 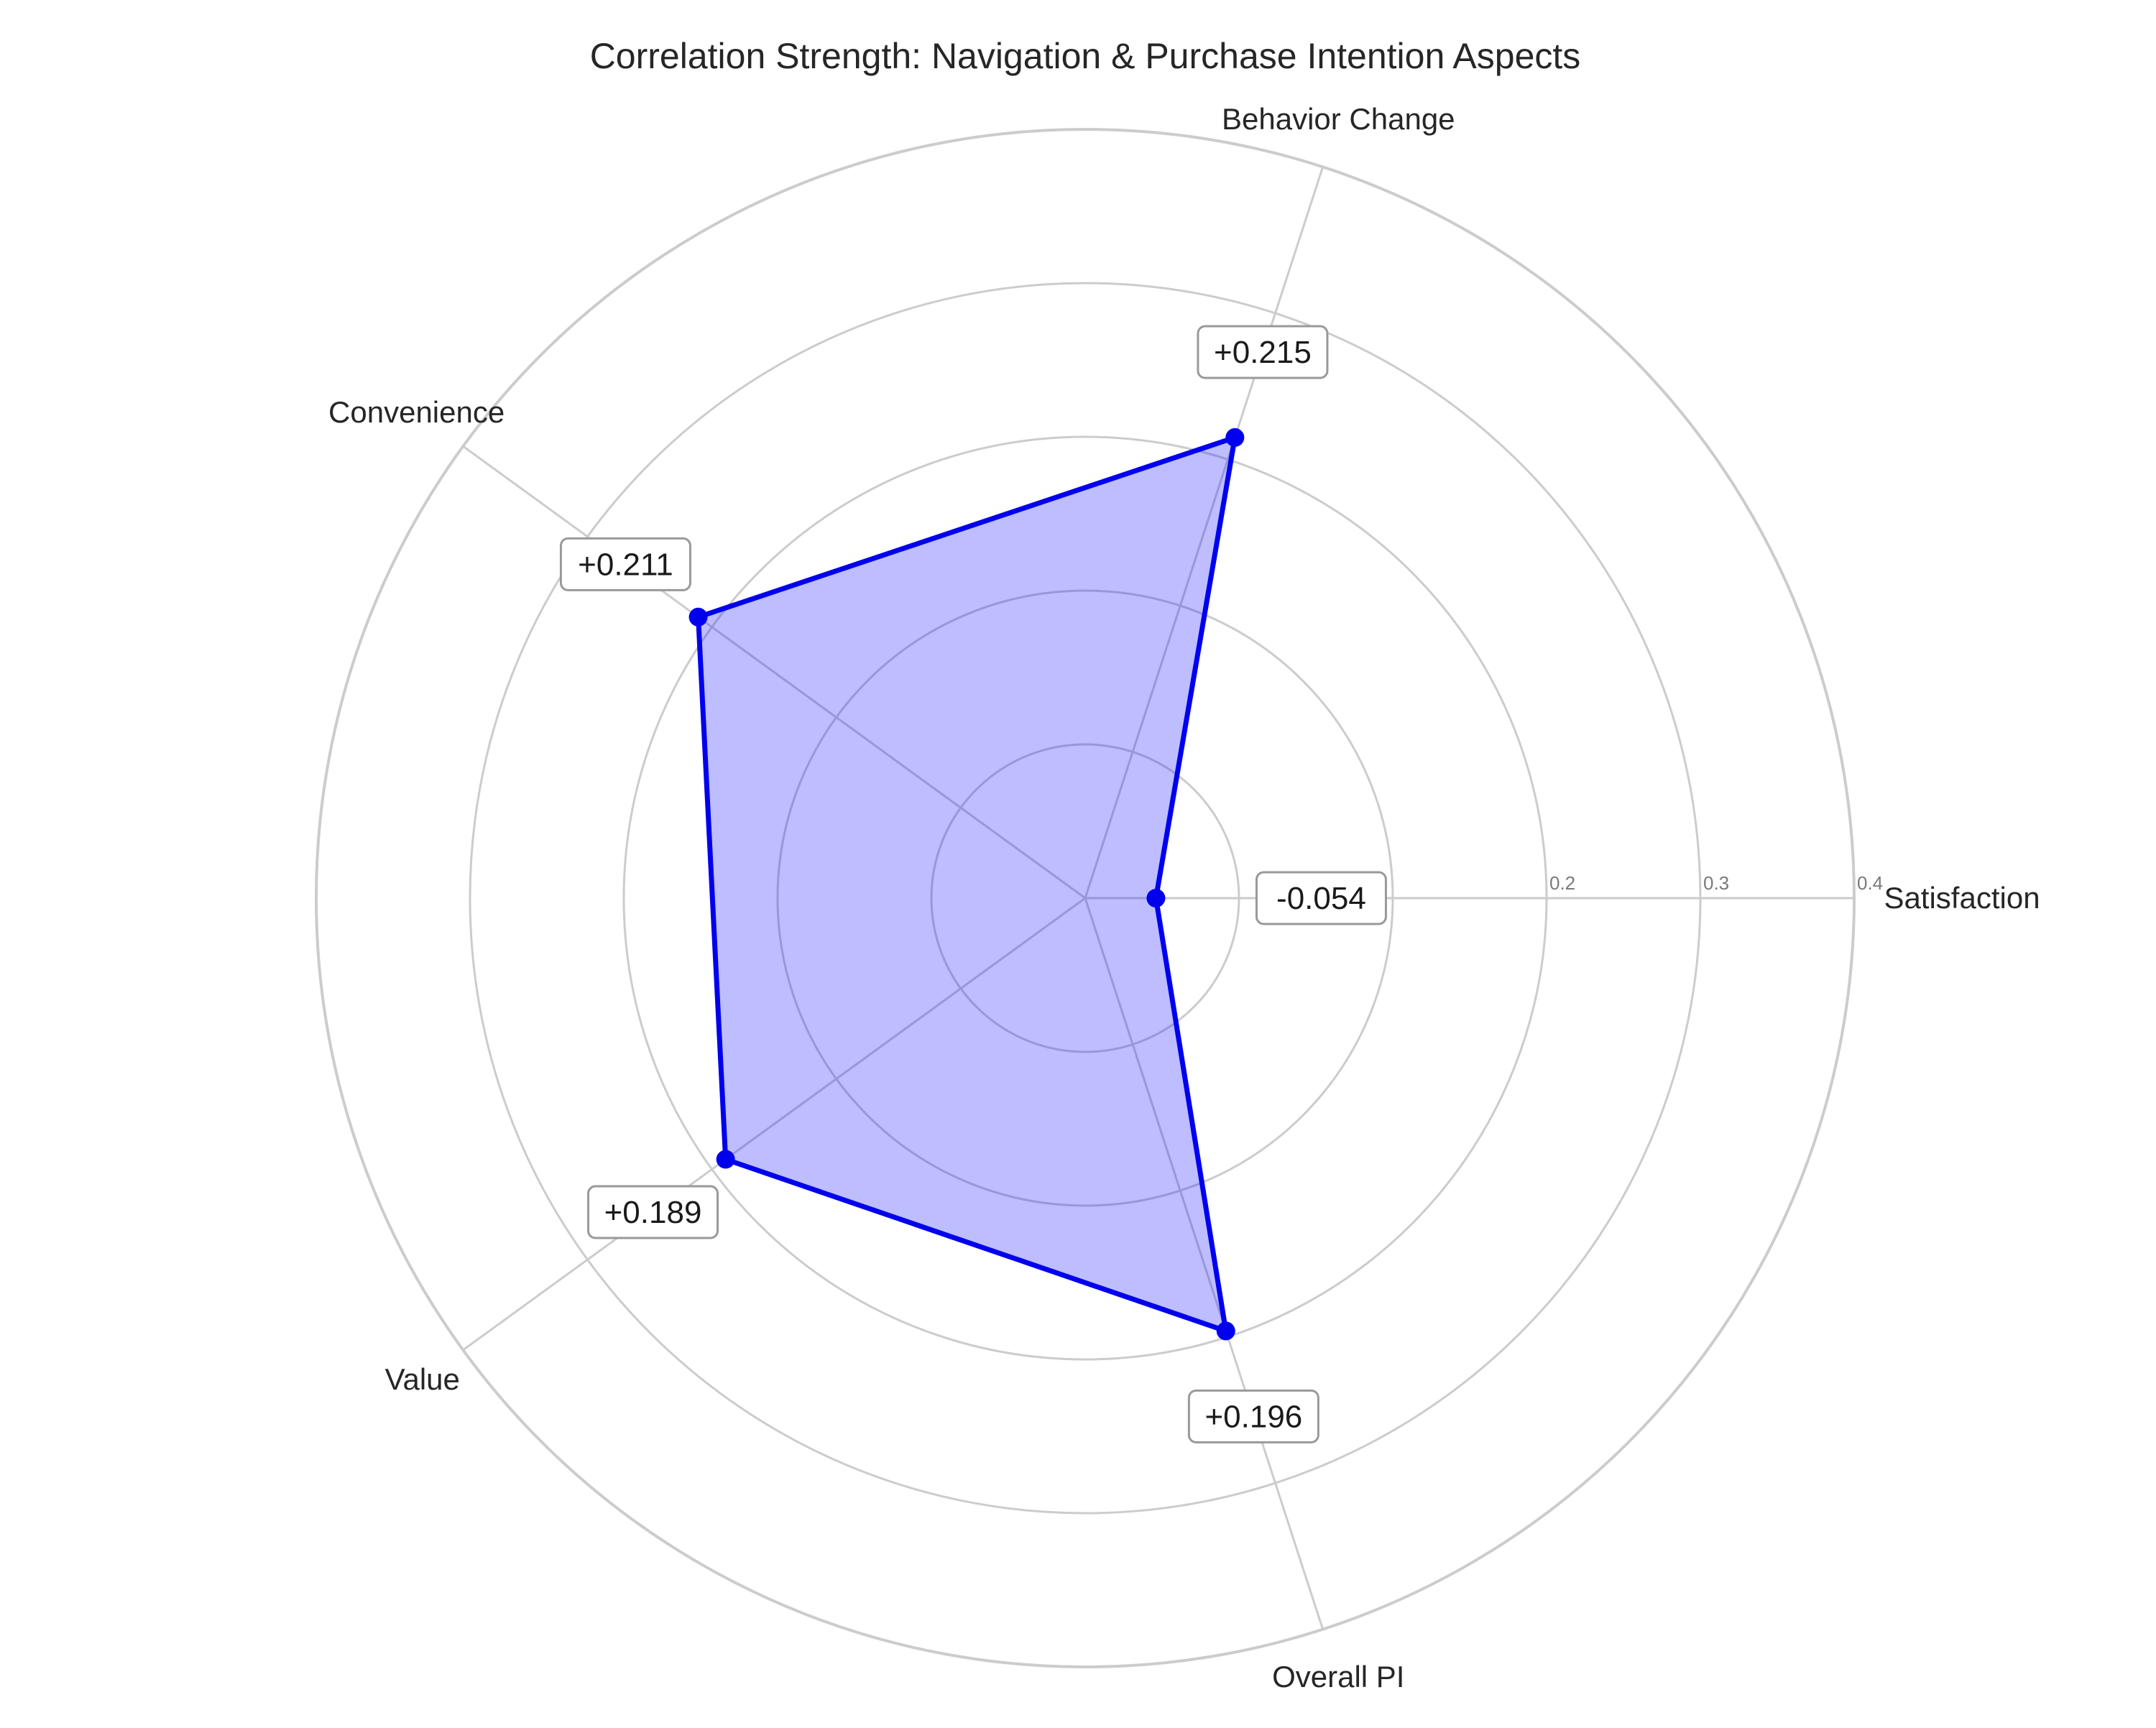 I want to click on value-label: -0.054, so click(x=1321, y=899).